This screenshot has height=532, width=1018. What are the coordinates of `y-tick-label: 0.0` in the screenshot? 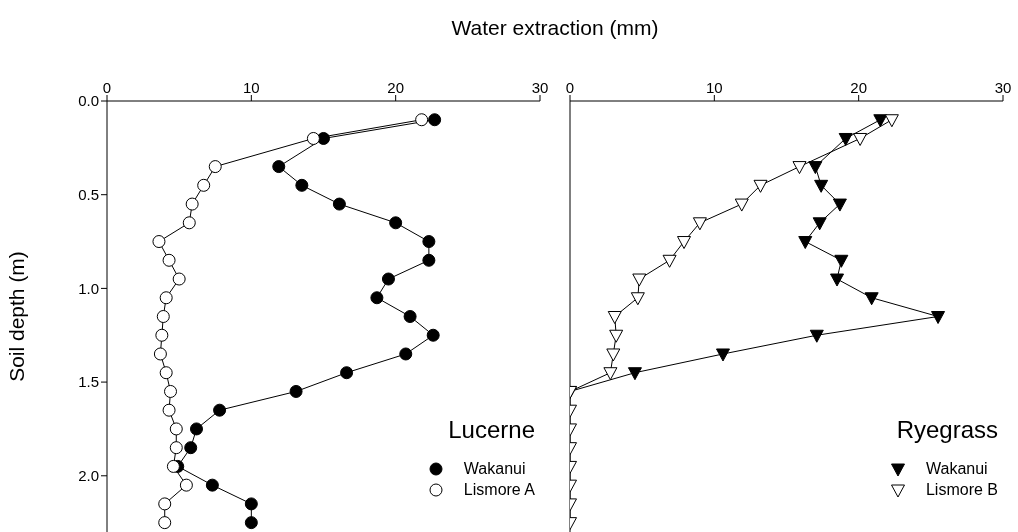 It's located at (88, 101).